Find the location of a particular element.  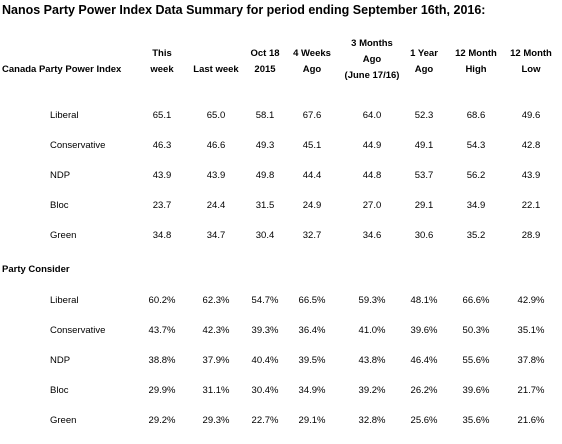

table-cell: 46.6 is located at coordinates (216, 145).